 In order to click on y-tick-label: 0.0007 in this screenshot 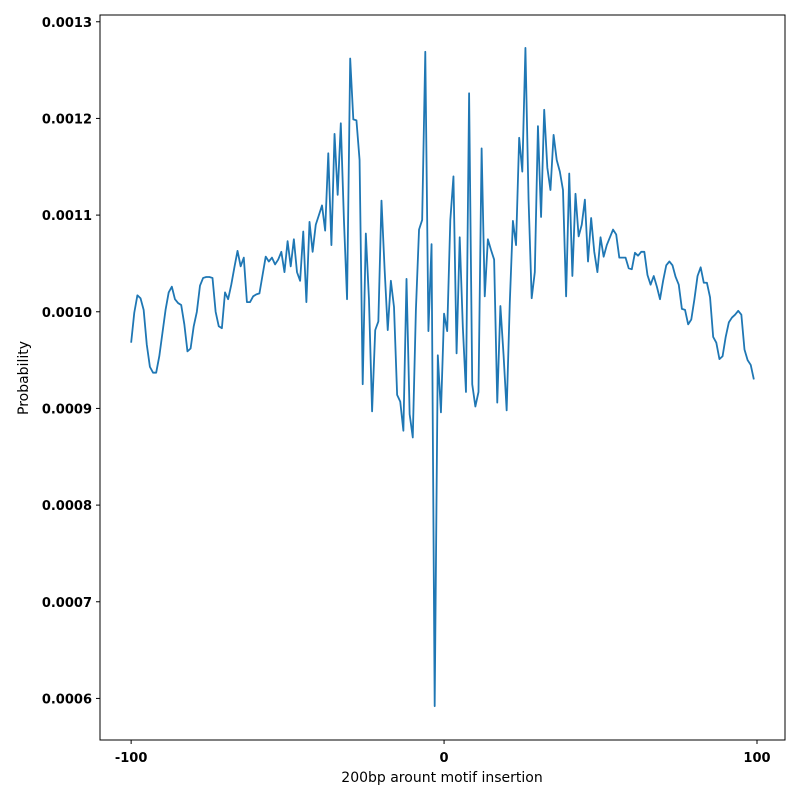, I will do `click(67, 603)`.